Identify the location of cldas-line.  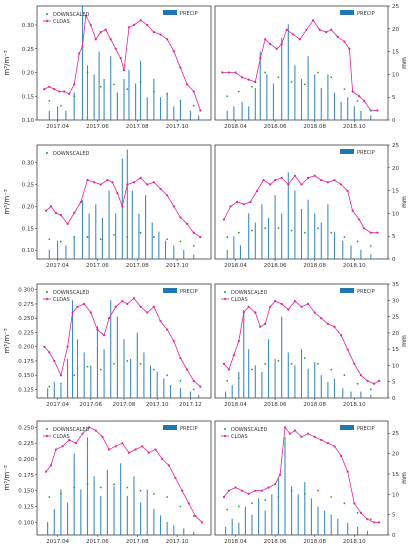
(123, 207).